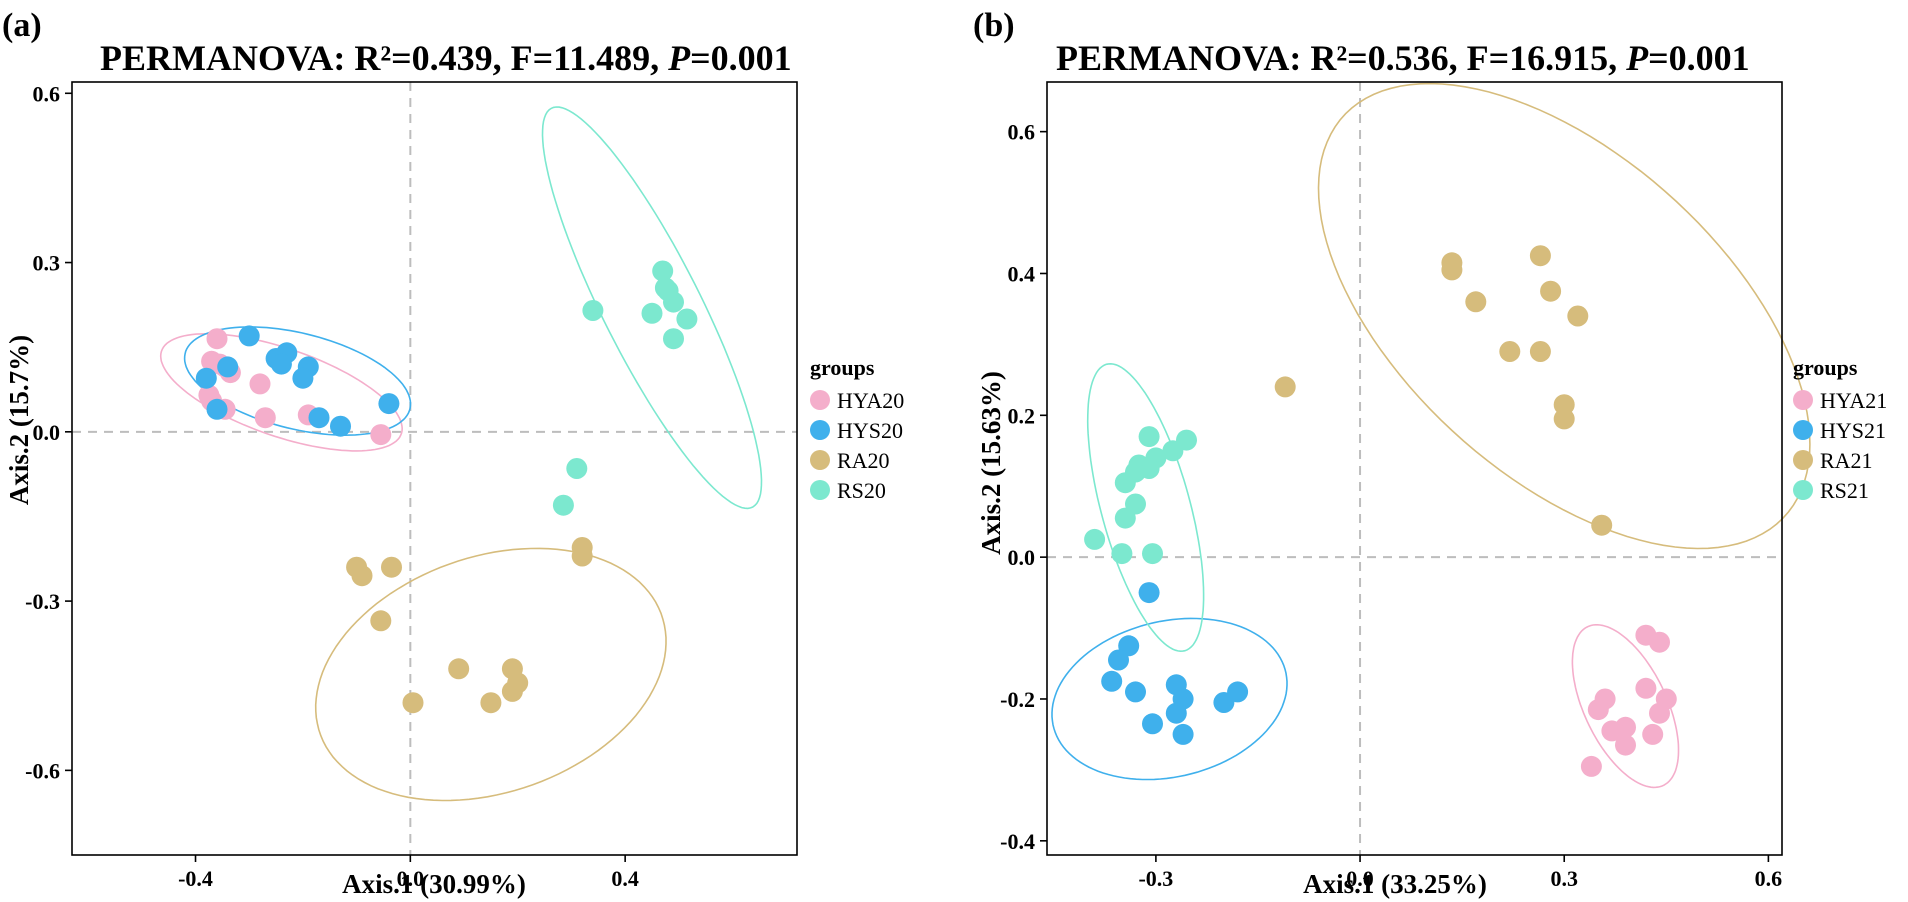  I want to click on panel-a-label: (a), so click(22, 25).